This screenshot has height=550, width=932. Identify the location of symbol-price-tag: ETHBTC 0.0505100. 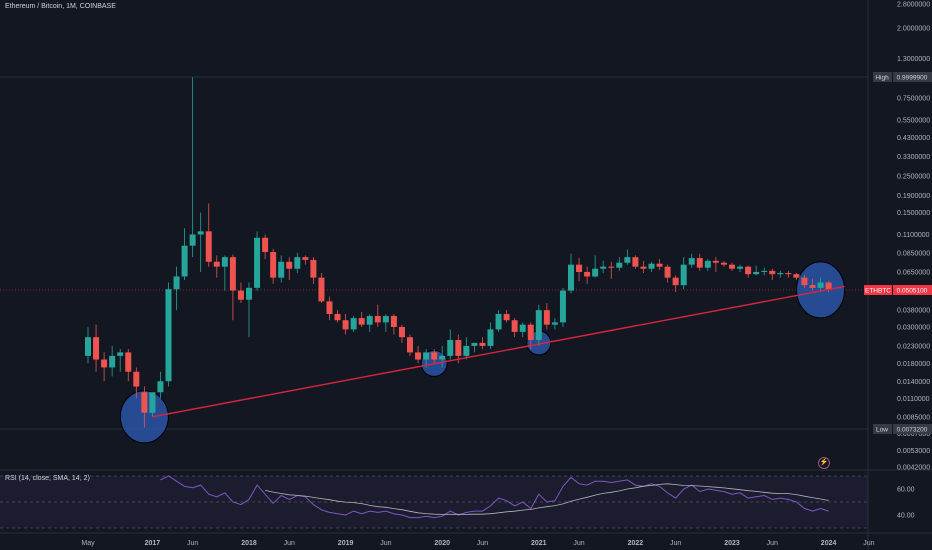
(898, 290).